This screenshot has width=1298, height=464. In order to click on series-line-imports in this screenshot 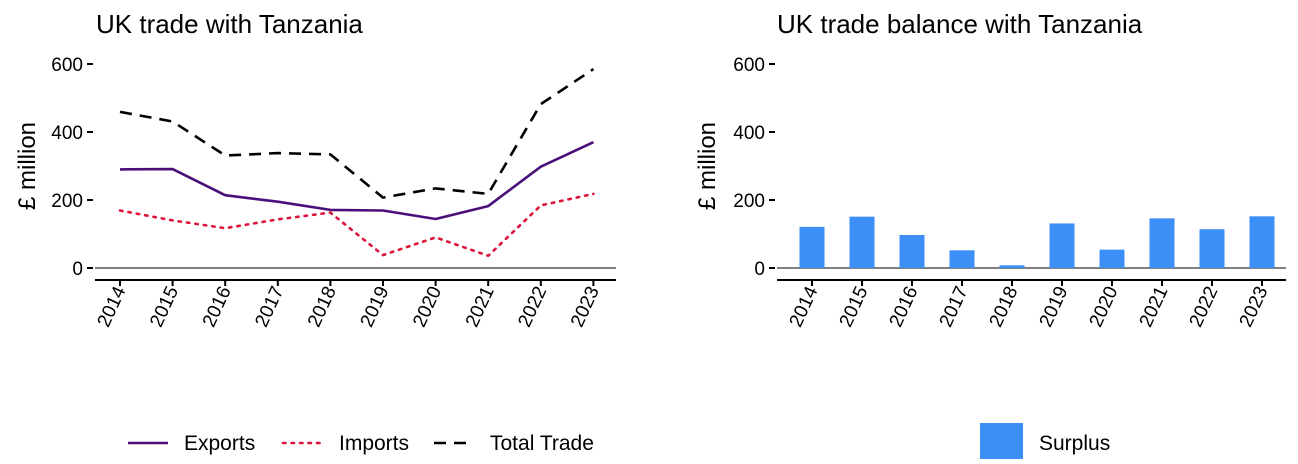, I will do `click(356, 225)`.